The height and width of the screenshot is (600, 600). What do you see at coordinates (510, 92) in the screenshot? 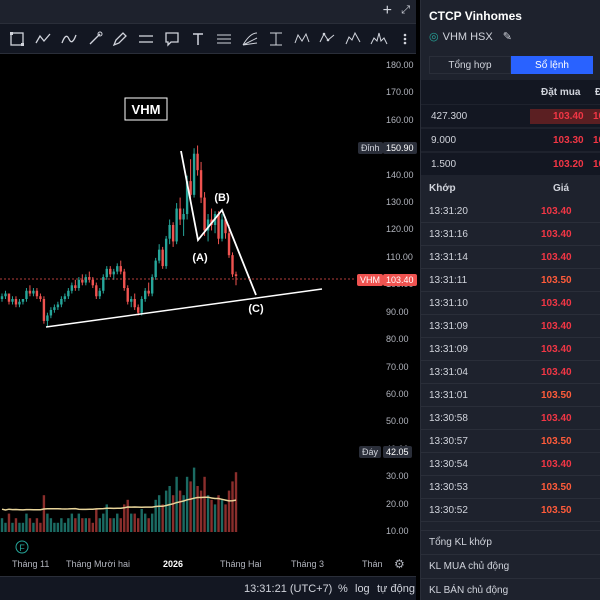
I see `orderbook-header: Đặt mua Đ` at bounding box center [510, 92].